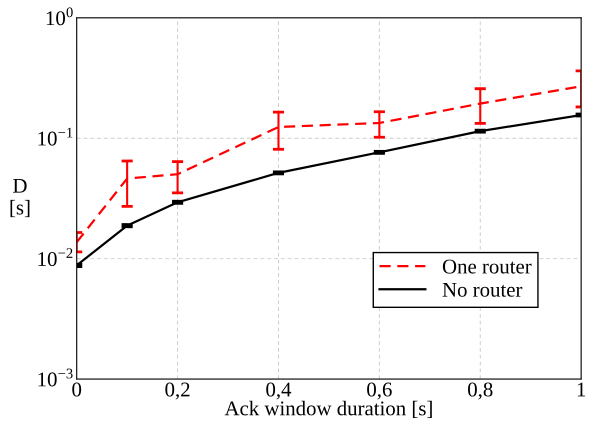 This screenshot has width=590, height=425. I want to click on x-tick-label: 1, so click(582, 389).